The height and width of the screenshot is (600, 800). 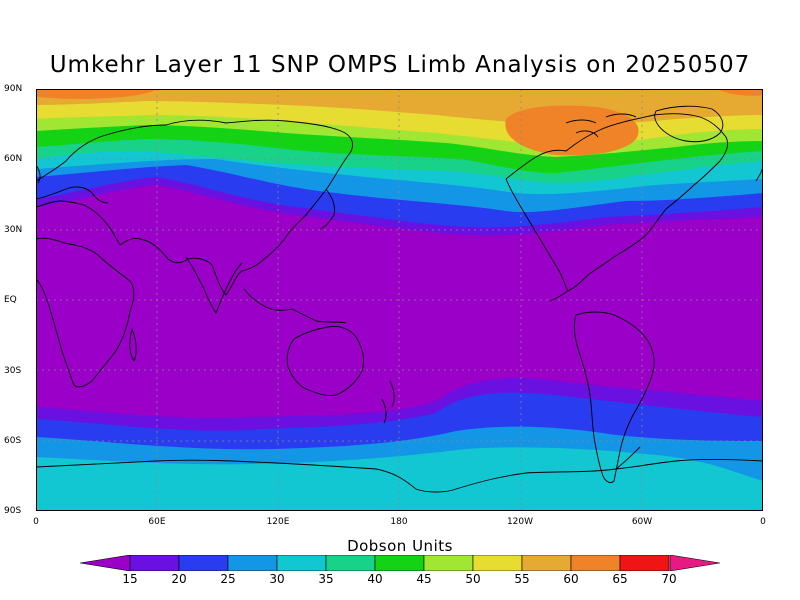 I want to click on coast-africa, so click(x=85, y=312).